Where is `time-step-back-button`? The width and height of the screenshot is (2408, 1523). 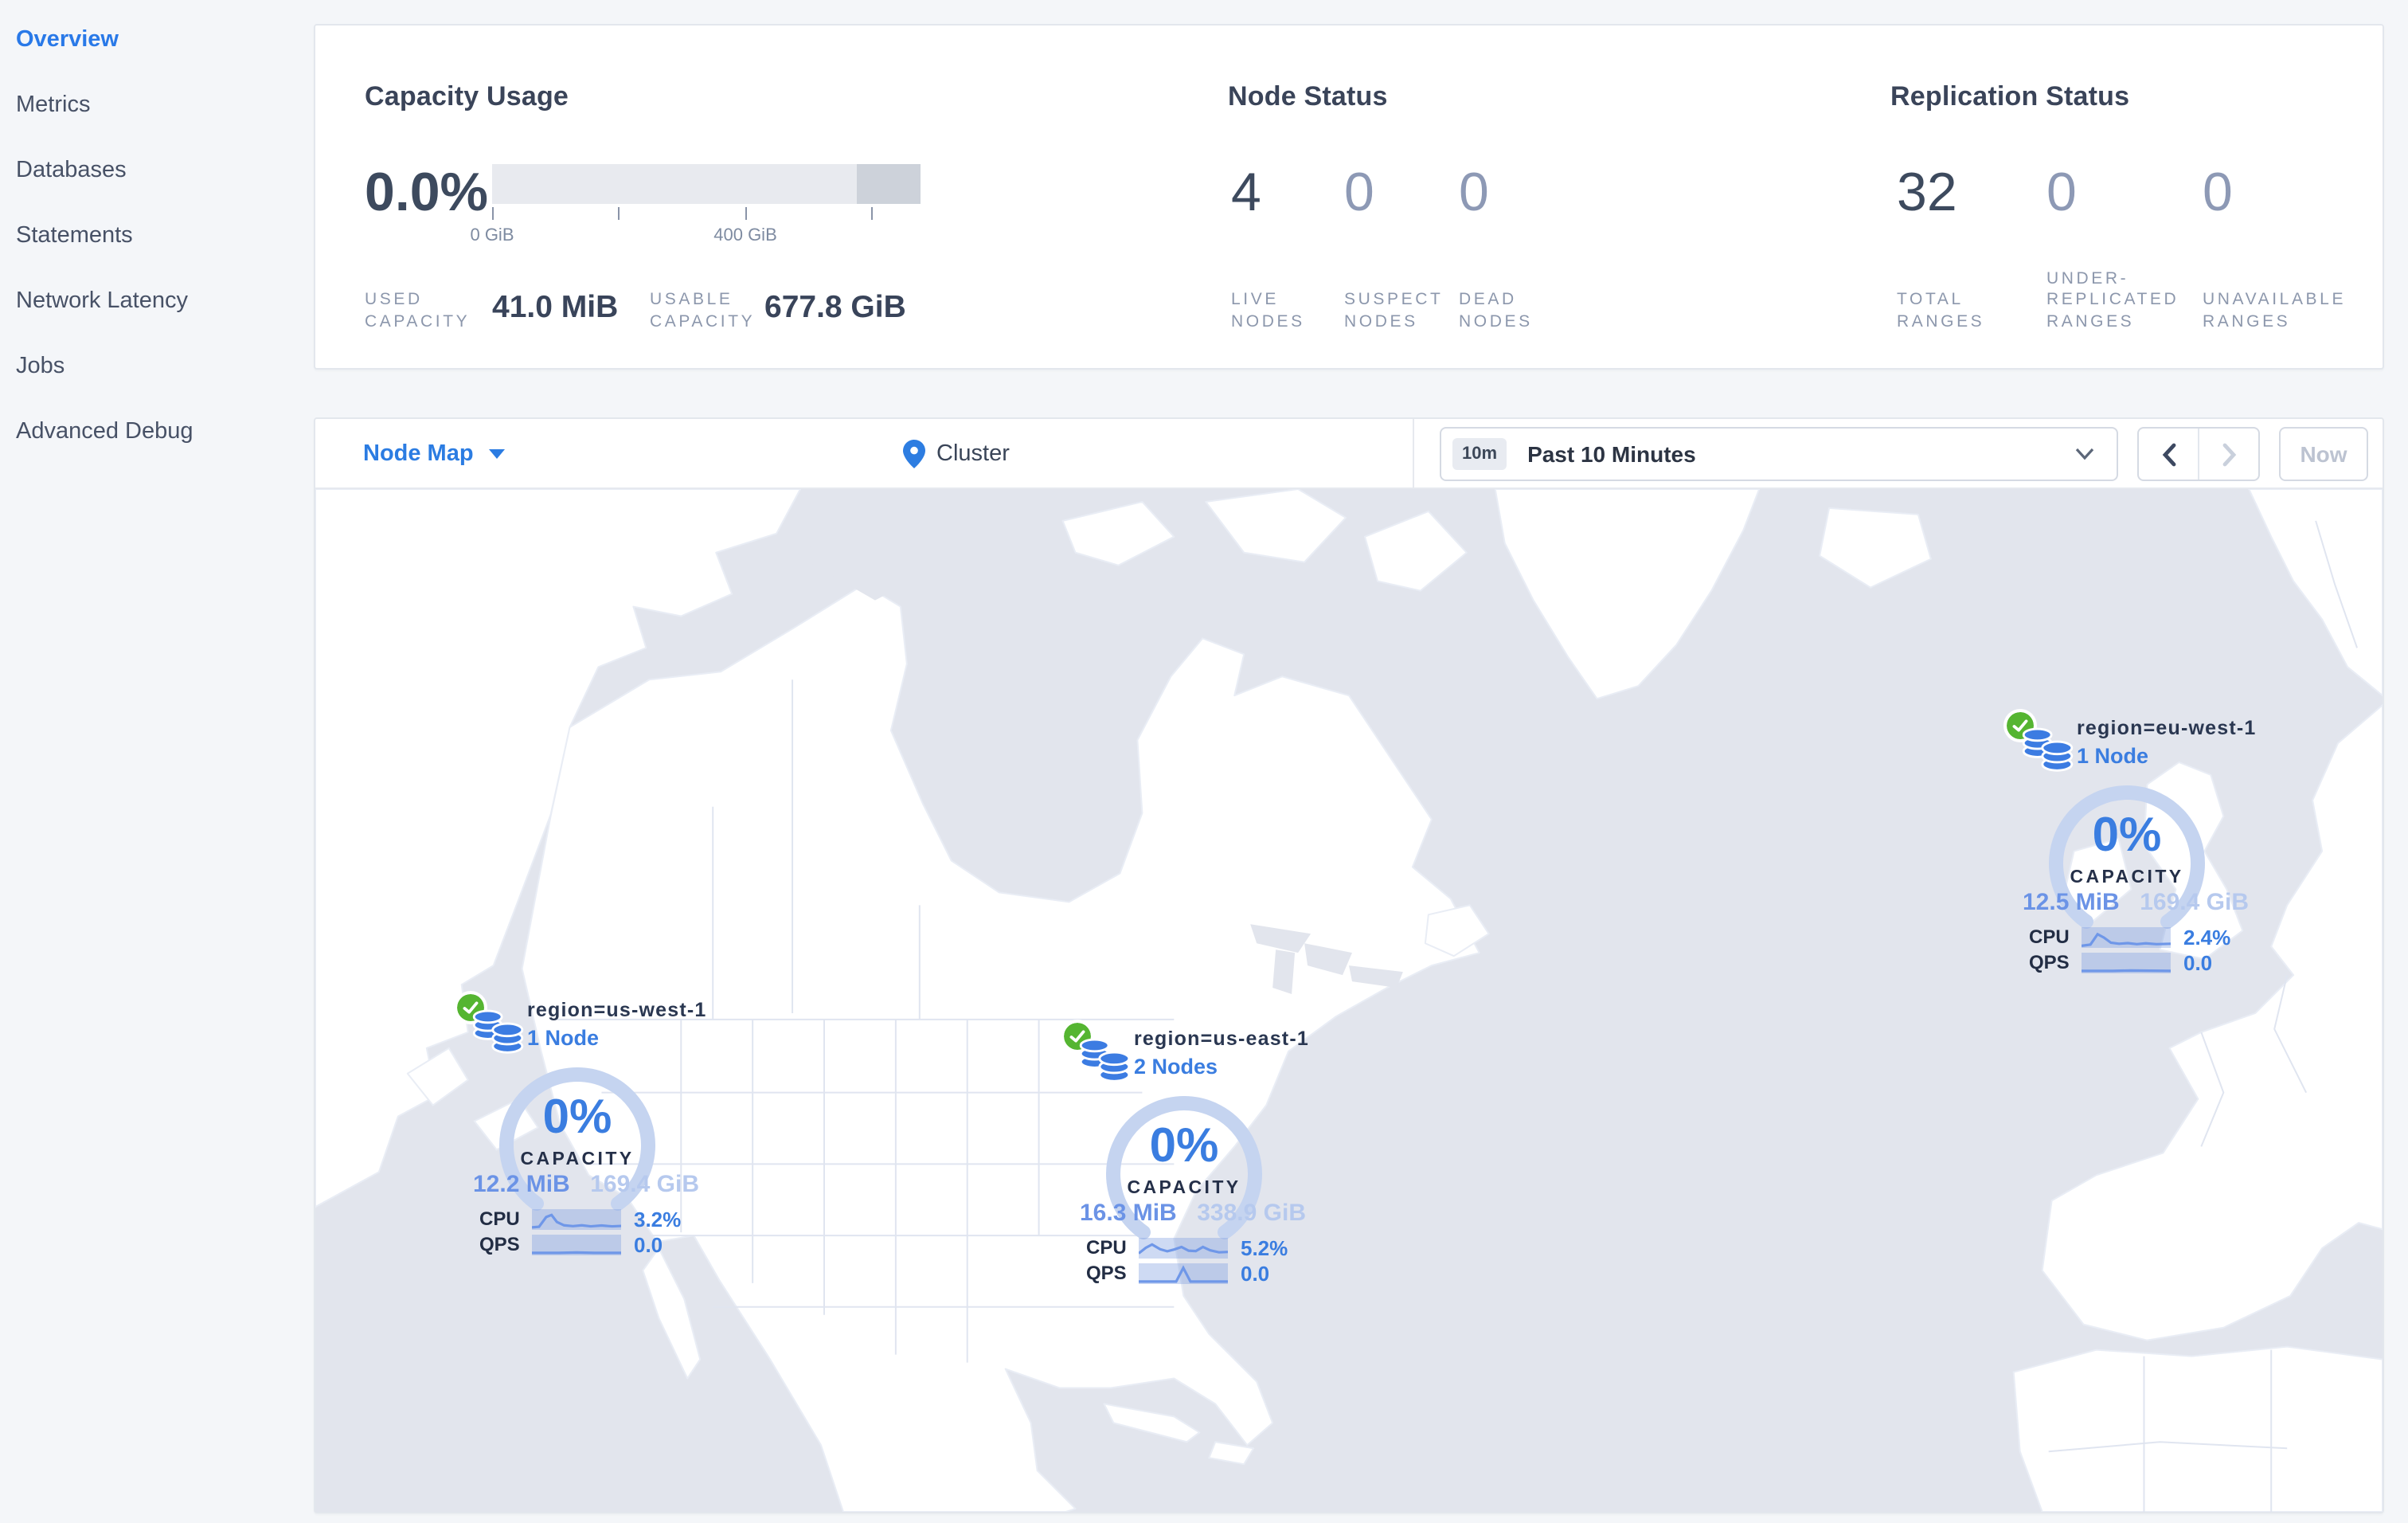 time-step-back-button is located at coordinates (2168, 454).